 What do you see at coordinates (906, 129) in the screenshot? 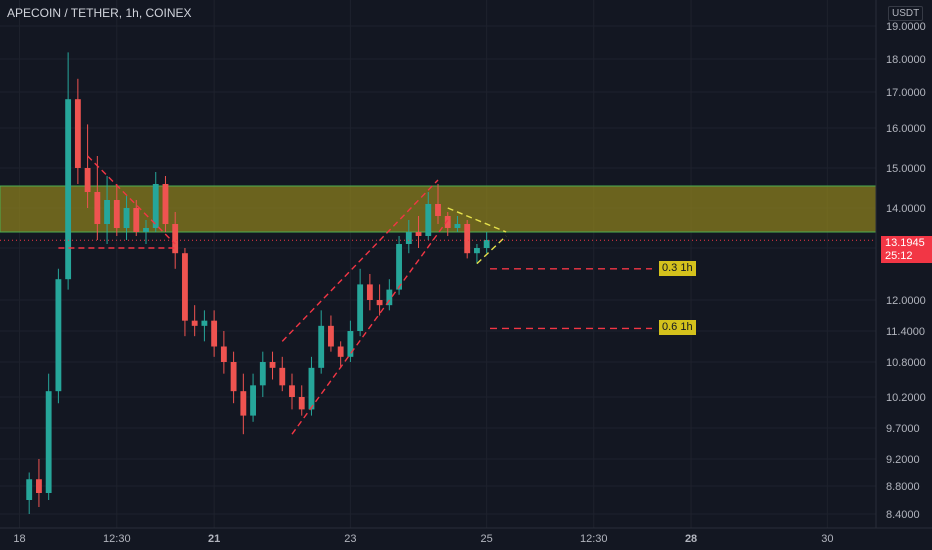
I see `price-tick-label: 16.0000` at bounding box center [906, 129].